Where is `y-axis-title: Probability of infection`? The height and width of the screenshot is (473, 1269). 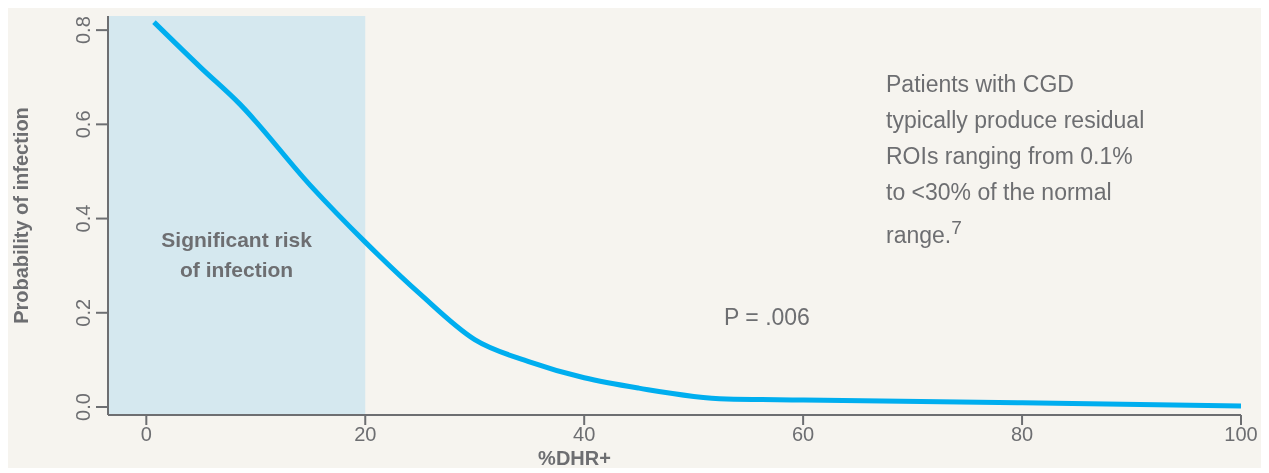 y-axis-title: Probability of infection is located at coordinates (21, 215).